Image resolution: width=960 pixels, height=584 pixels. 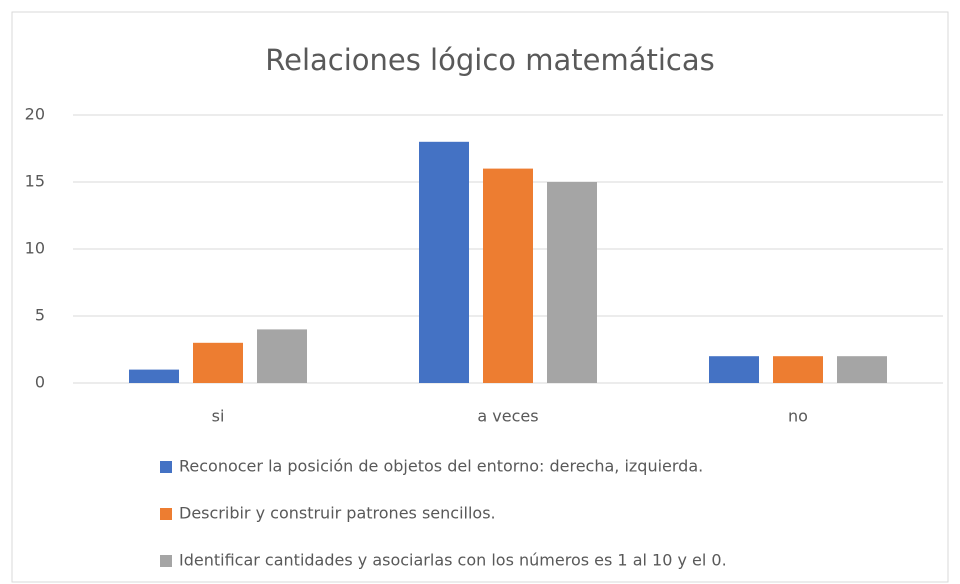 What do you see at coordinates (40, 315) in the screenshot?
I see `y-tick-label: 5` at bounding box center [40, 315].